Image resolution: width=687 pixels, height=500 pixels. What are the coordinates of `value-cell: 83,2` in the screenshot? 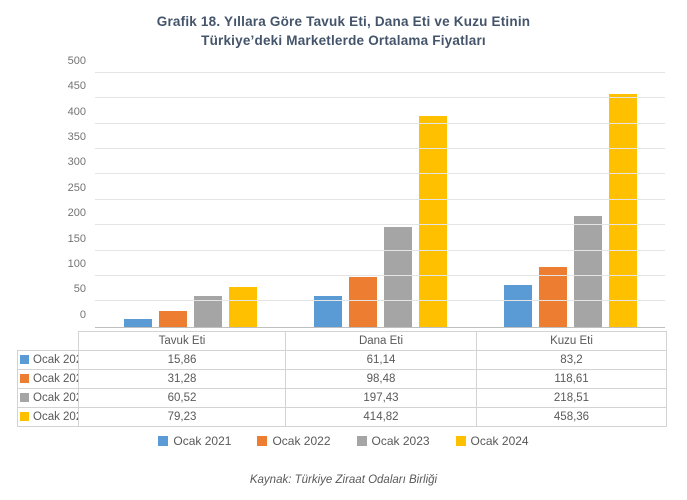 It's located at (571, 359).